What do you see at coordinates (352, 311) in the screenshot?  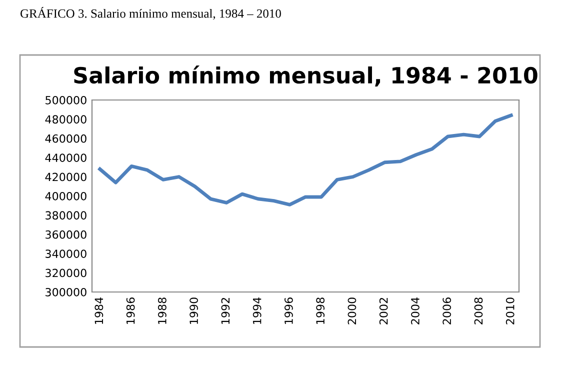 I see `x-tick-label: 2000` at bounding box center [352, 311].